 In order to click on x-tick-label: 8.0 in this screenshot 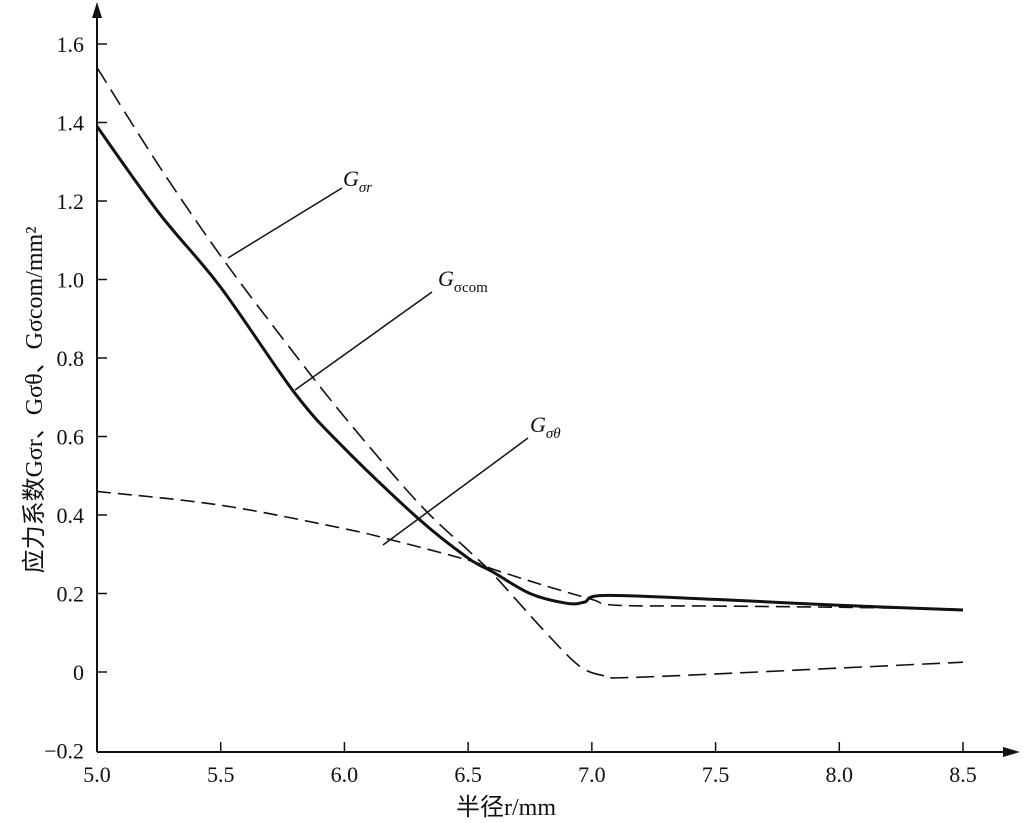, I will do `click(840, 774)`.